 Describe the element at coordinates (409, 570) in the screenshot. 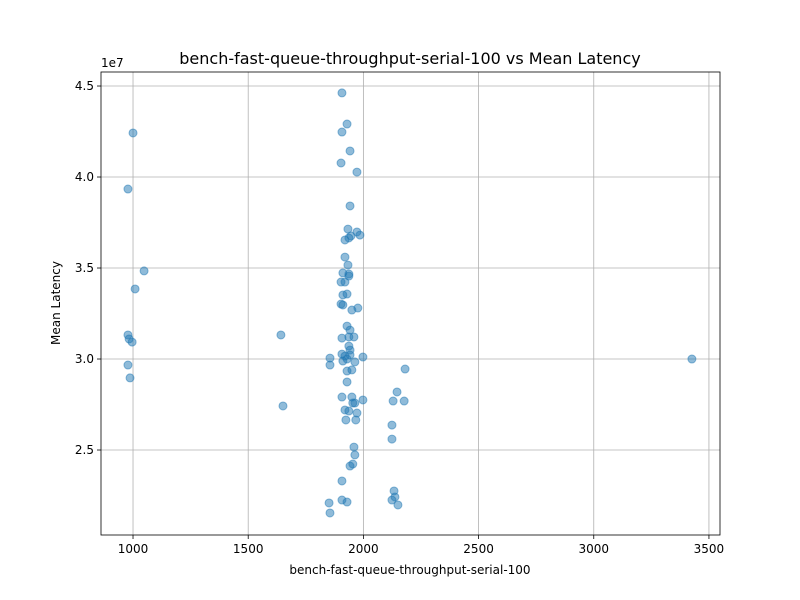

I see `x-axis-label: bench-fast-queue-throughput-serial-100` at that location.